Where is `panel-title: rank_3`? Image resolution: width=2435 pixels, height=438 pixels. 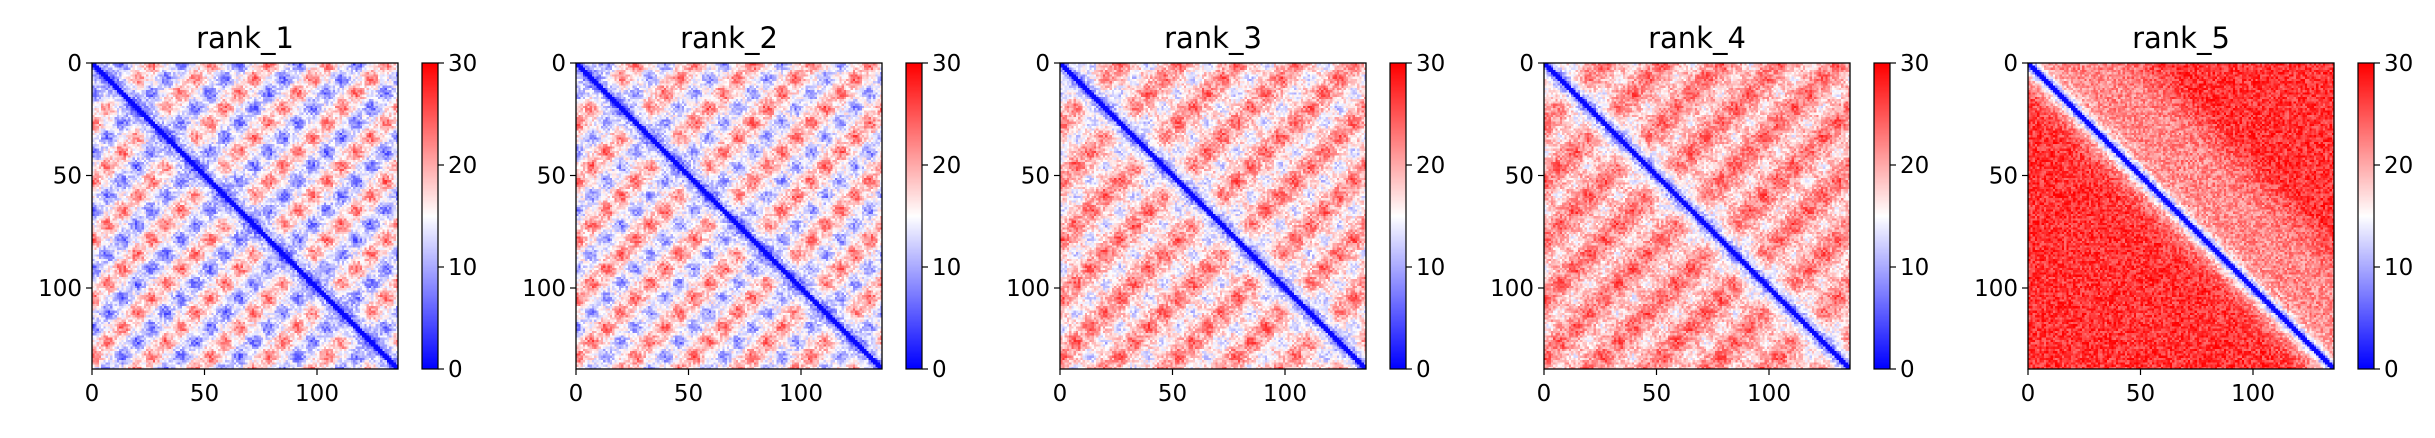 panel-title: rank_3 is located at coordinates (1213, 38).